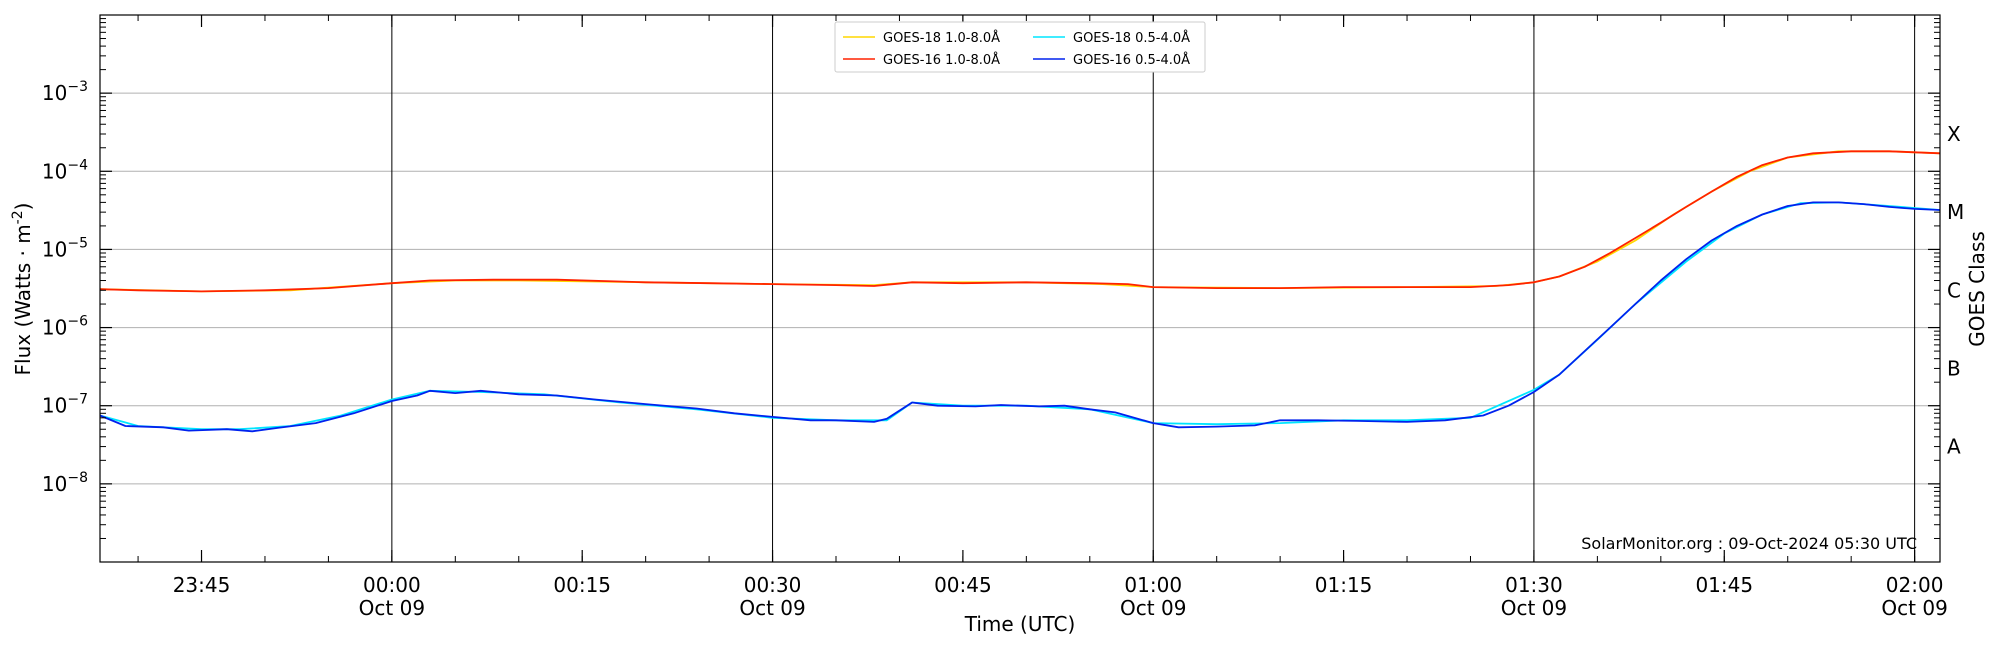  What do you see at coordinates (1749, 543) in the screenshot?
I see `watermark: SolarMonitor.org : 09-Oct-2024 05:30 UTC` at bounding box center [1749, 543].